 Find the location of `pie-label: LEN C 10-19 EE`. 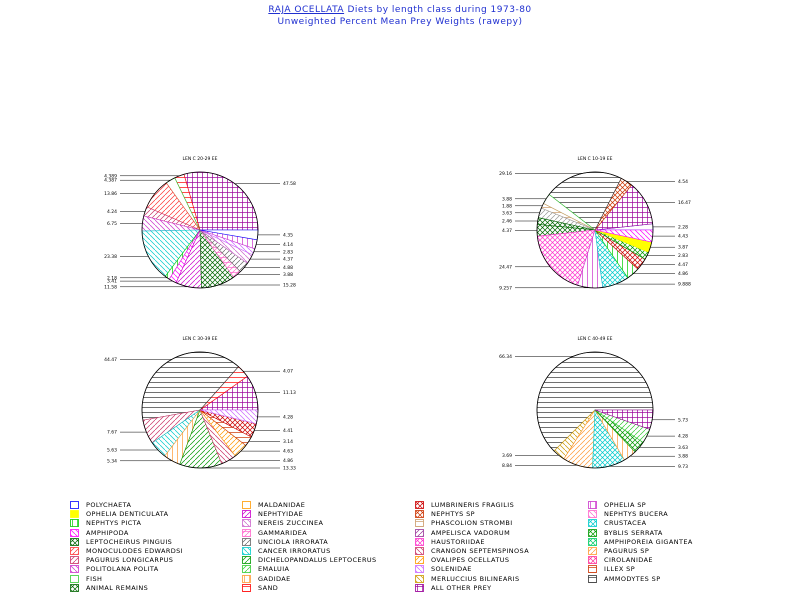

pie-label: LEN C 10-19 EE is located at coordinates (595, 159).